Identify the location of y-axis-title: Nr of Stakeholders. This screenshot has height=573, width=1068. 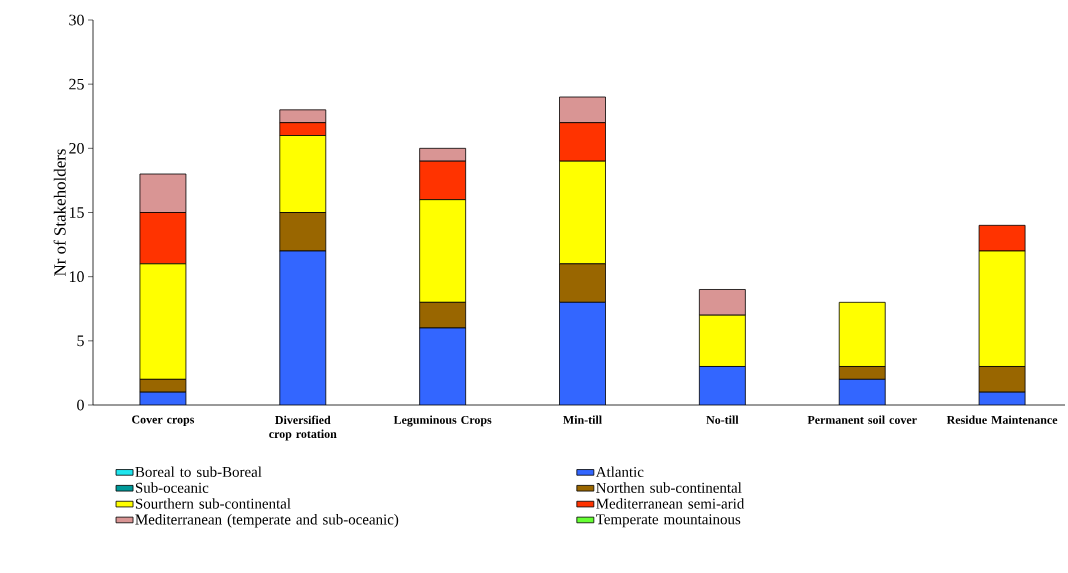
(59, 212).